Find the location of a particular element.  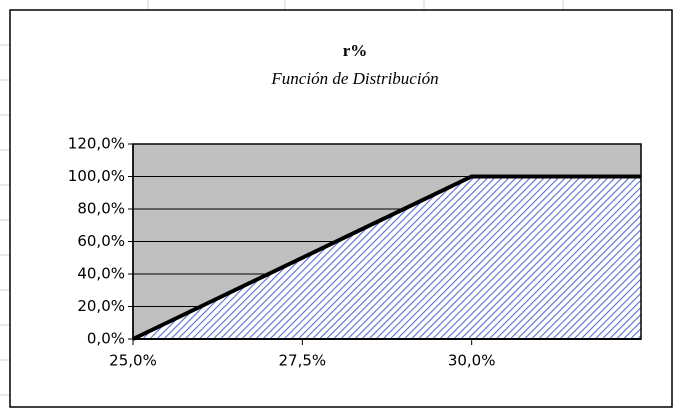

chart-subtitle: Función de Distribución is located at coordinates (354, 78).